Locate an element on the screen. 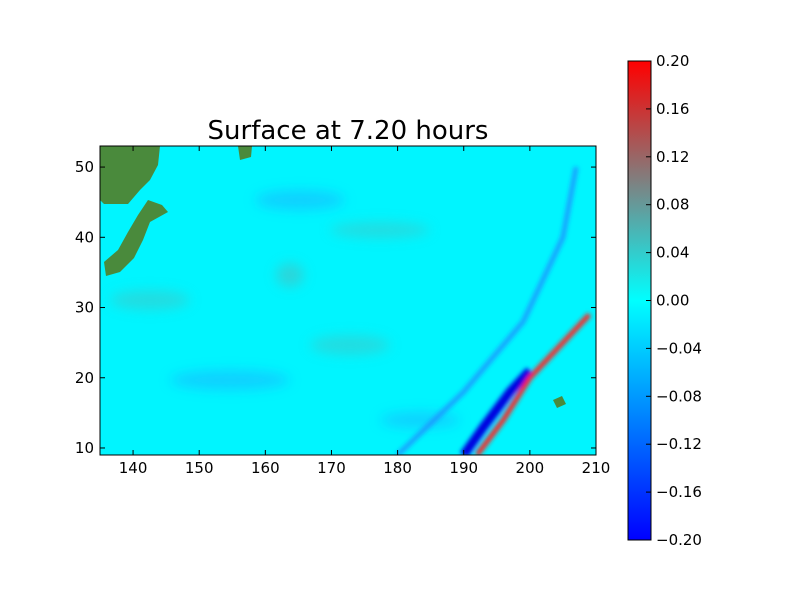 Image resolution: width=800 pixels, height=600 pixels. colorbar-tick-label: −0.04 is located at coordinates (679, 348).